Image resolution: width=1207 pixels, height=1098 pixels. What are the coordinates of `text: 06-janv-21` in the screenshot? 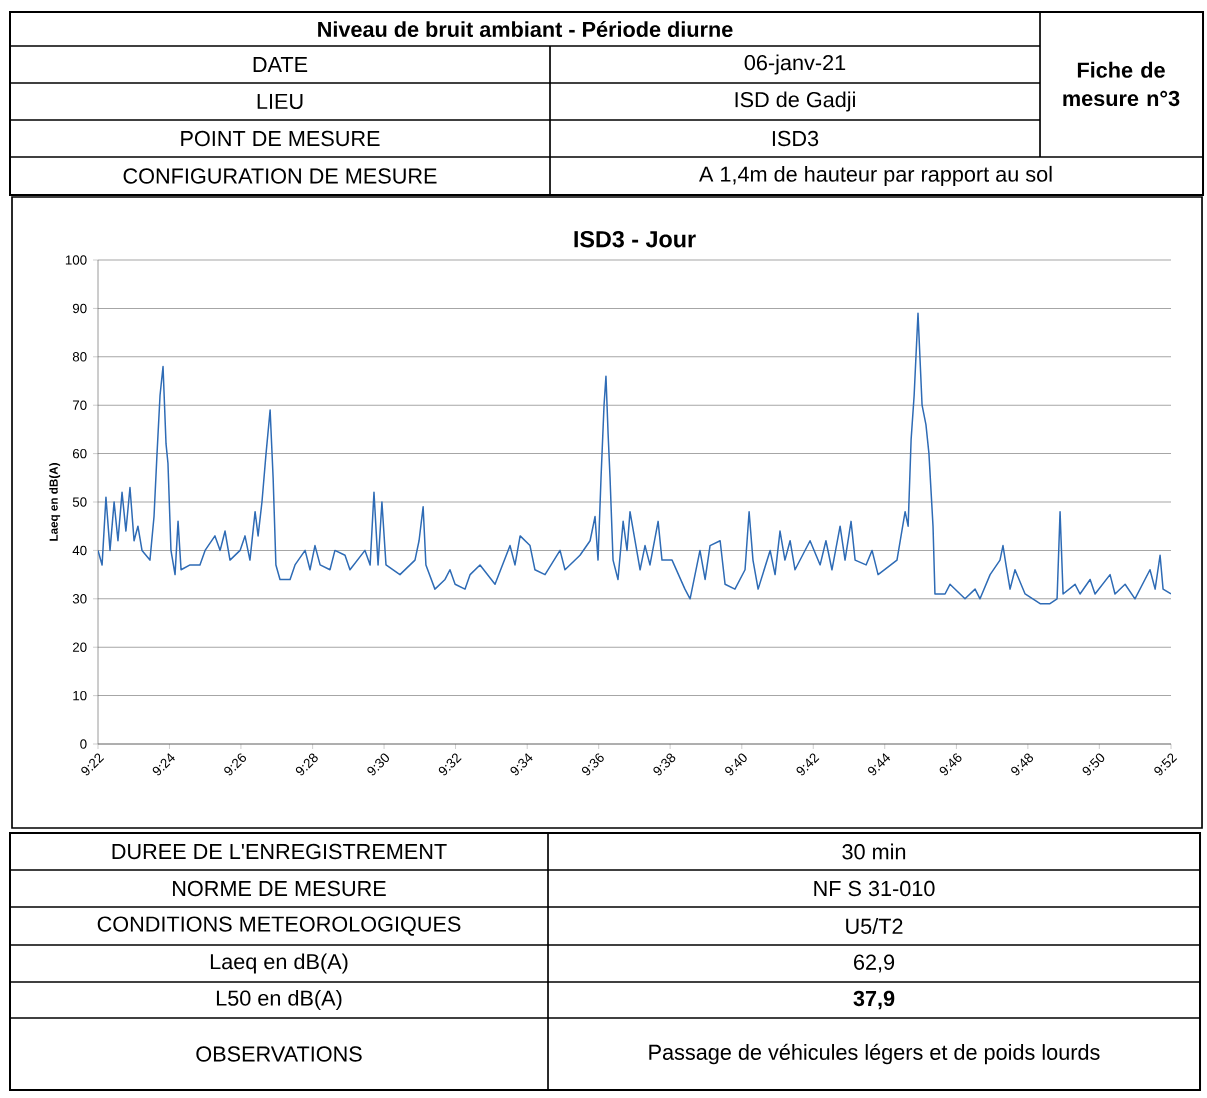 It's located at (795, 64).